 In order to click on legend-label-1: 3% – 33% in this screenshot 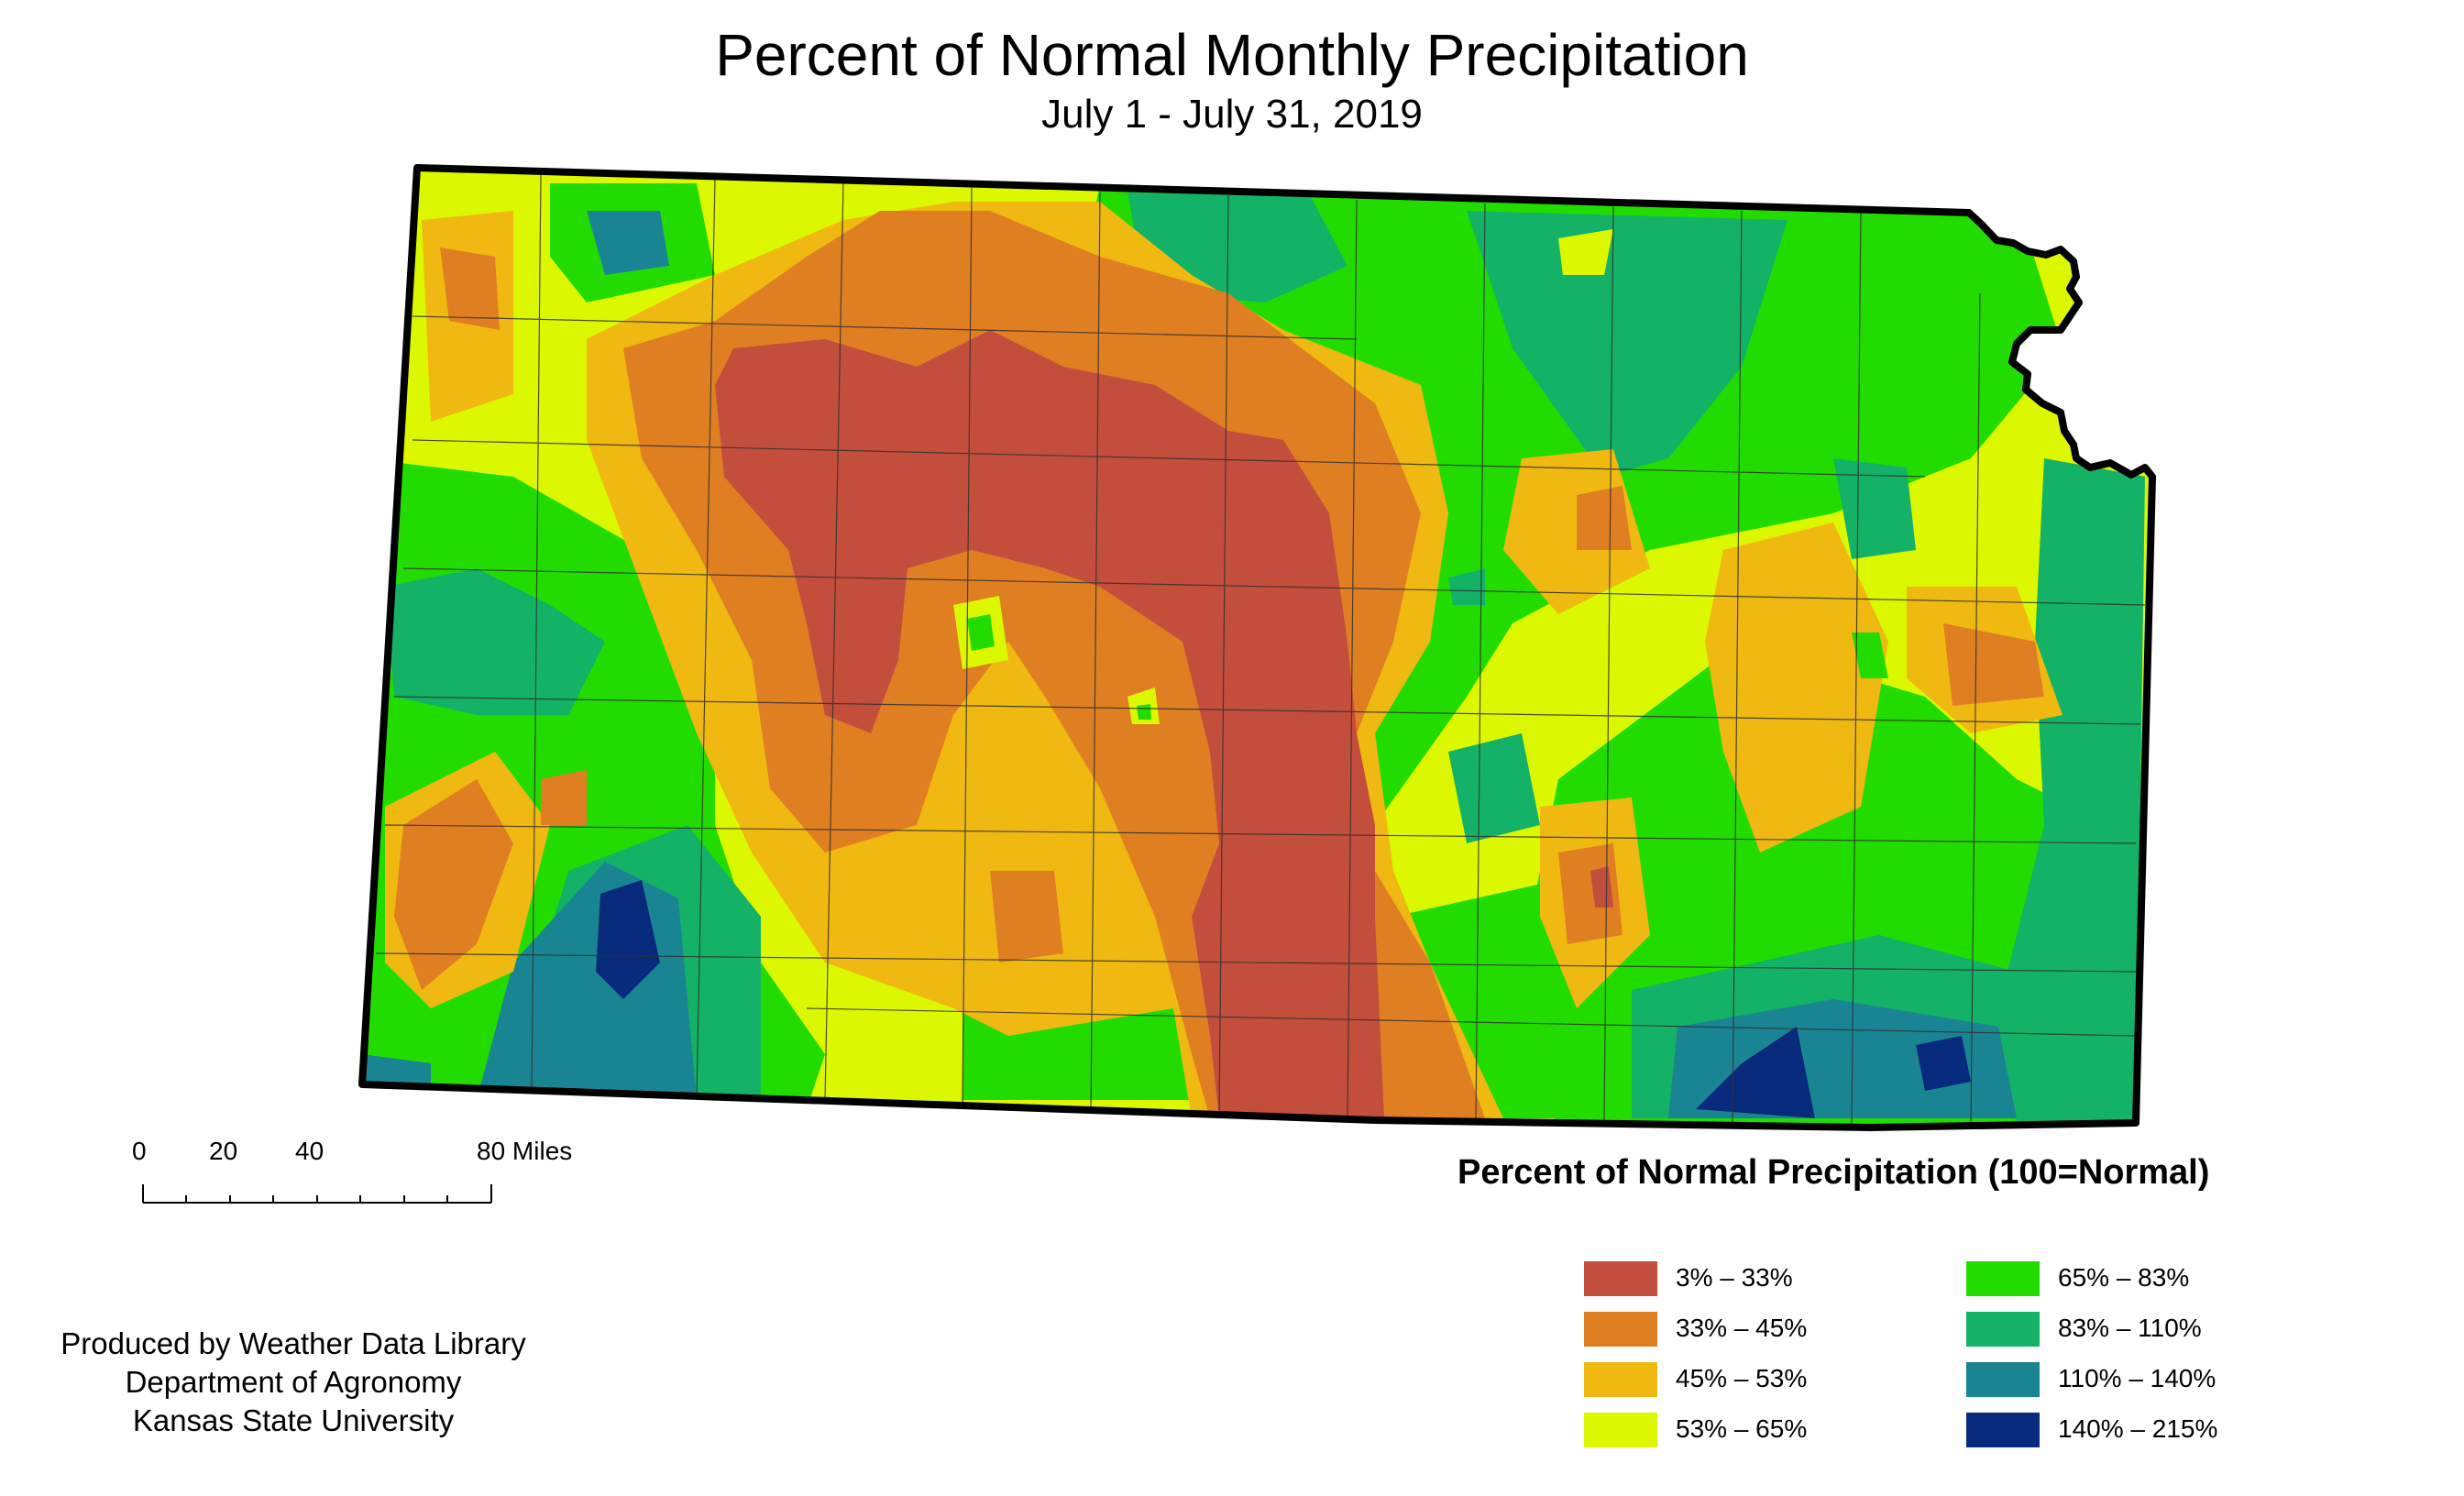, I will do `click(1734, 1277)`.